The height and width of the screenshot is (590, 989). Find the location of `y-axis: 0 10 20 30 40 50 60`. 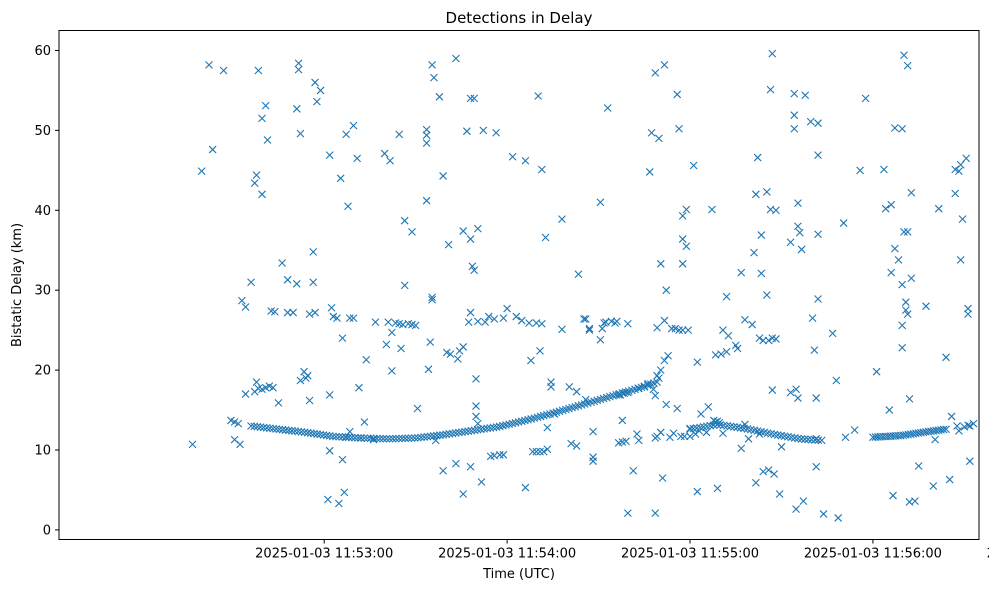

y-axis: 0 10 20 30 40 50 60 is located at coordinates (46, 291).